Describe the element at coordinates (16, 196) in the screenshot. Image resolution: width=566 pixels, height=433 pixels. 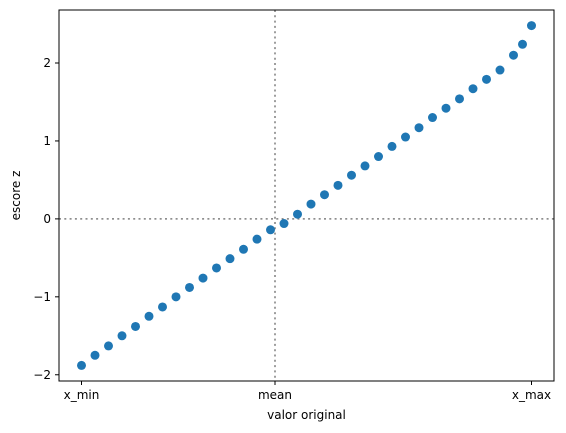
I see `y-axis-label: escore z` at that location.